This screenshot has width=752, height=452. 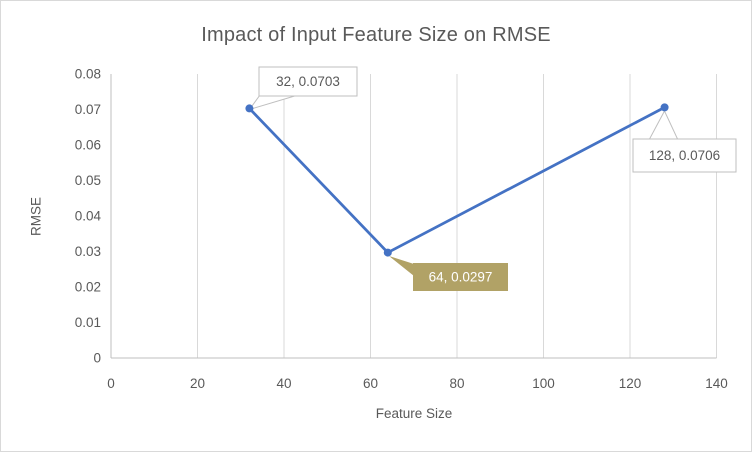 What do you see at coordinates (283, 383) in the screenshot?
I see `x-tick-label: 40` at bounding box center [283, 383].